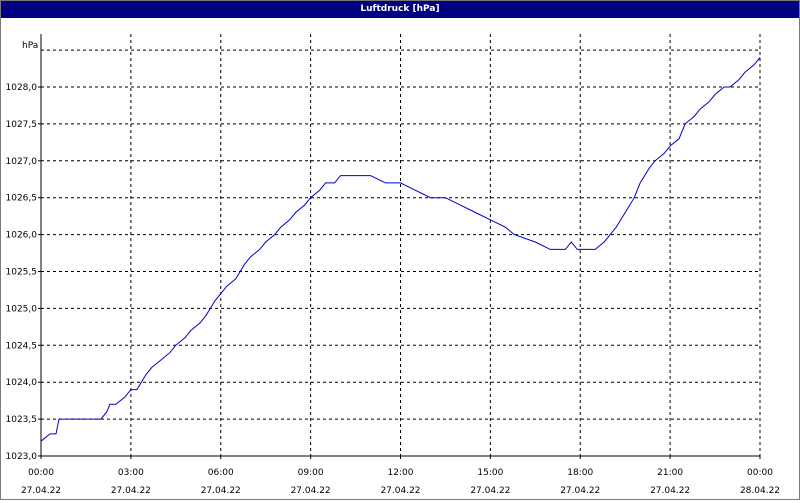 Image resolution: width=800 pixels, height=503 pixels. What do you see at coordinates (760, 491) in the screenshot?
I see `x-tick-date-label: 28.04.22` at bounding box center [760, 491].